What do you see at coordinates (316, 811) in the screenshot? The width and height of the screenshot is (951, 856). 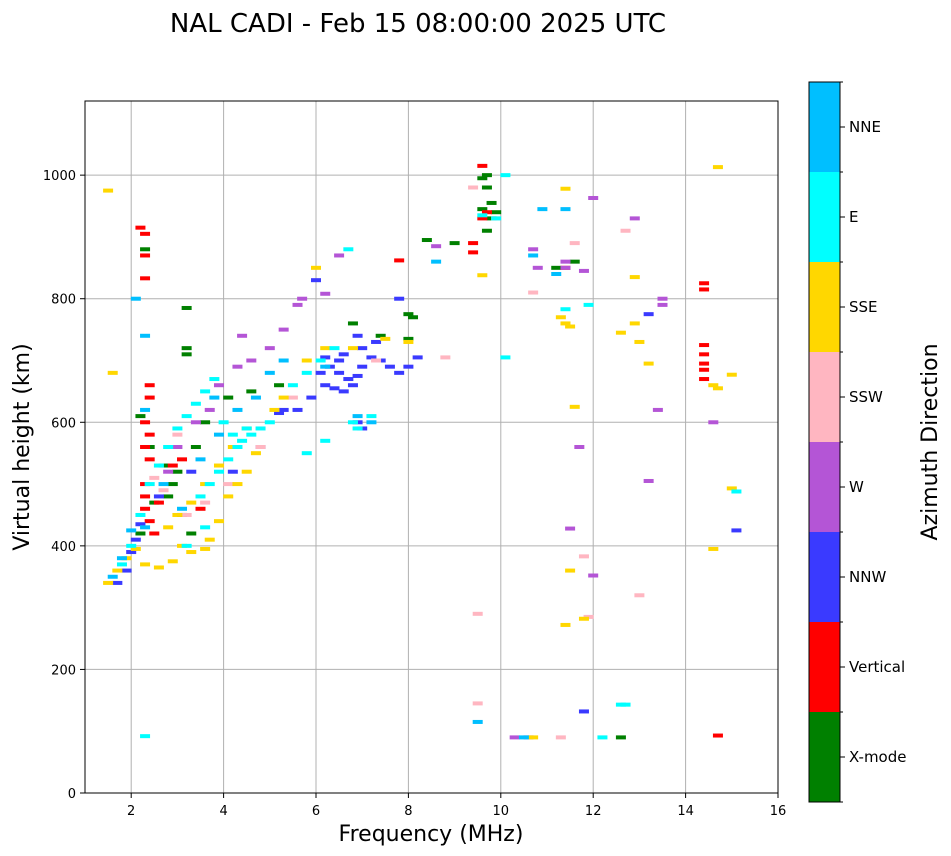 I see `x-tick-label: 6` at bounding box center [316, 811].